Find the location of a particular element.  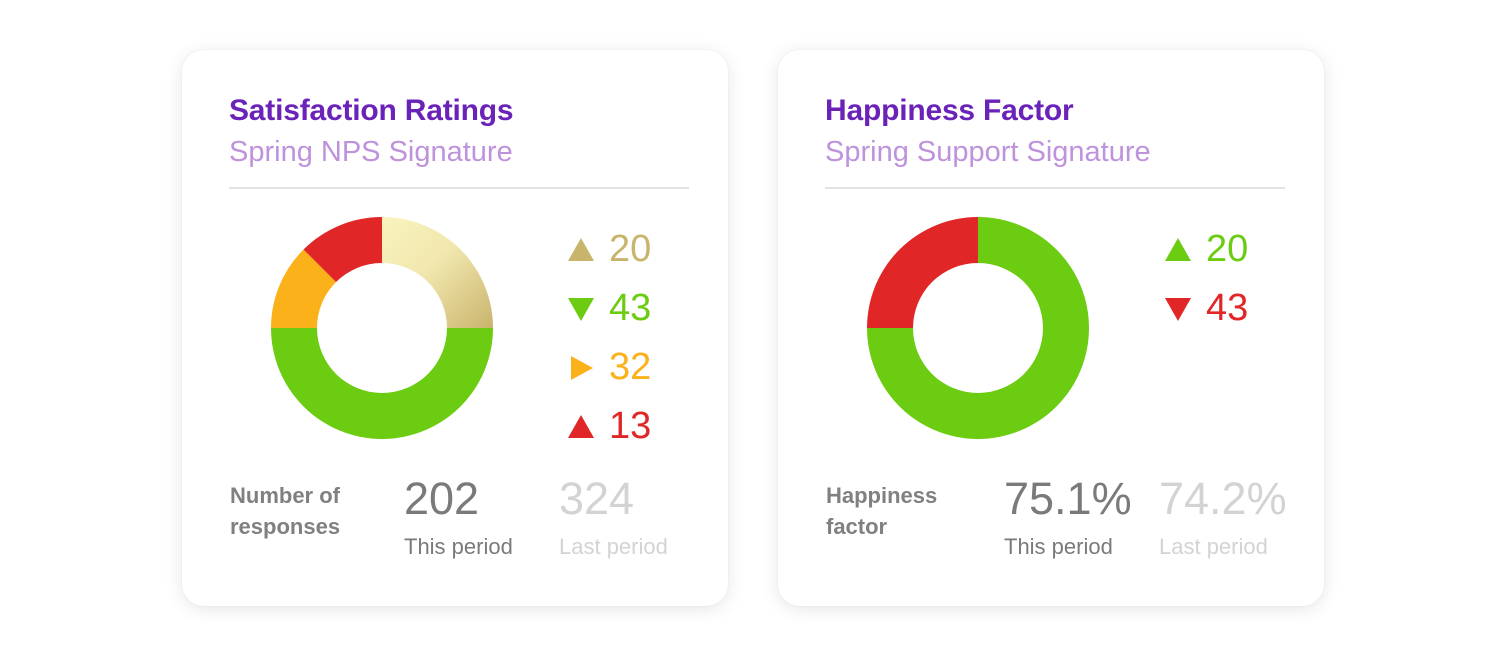

triangle-right-icon is located at coordinates (582, 368).